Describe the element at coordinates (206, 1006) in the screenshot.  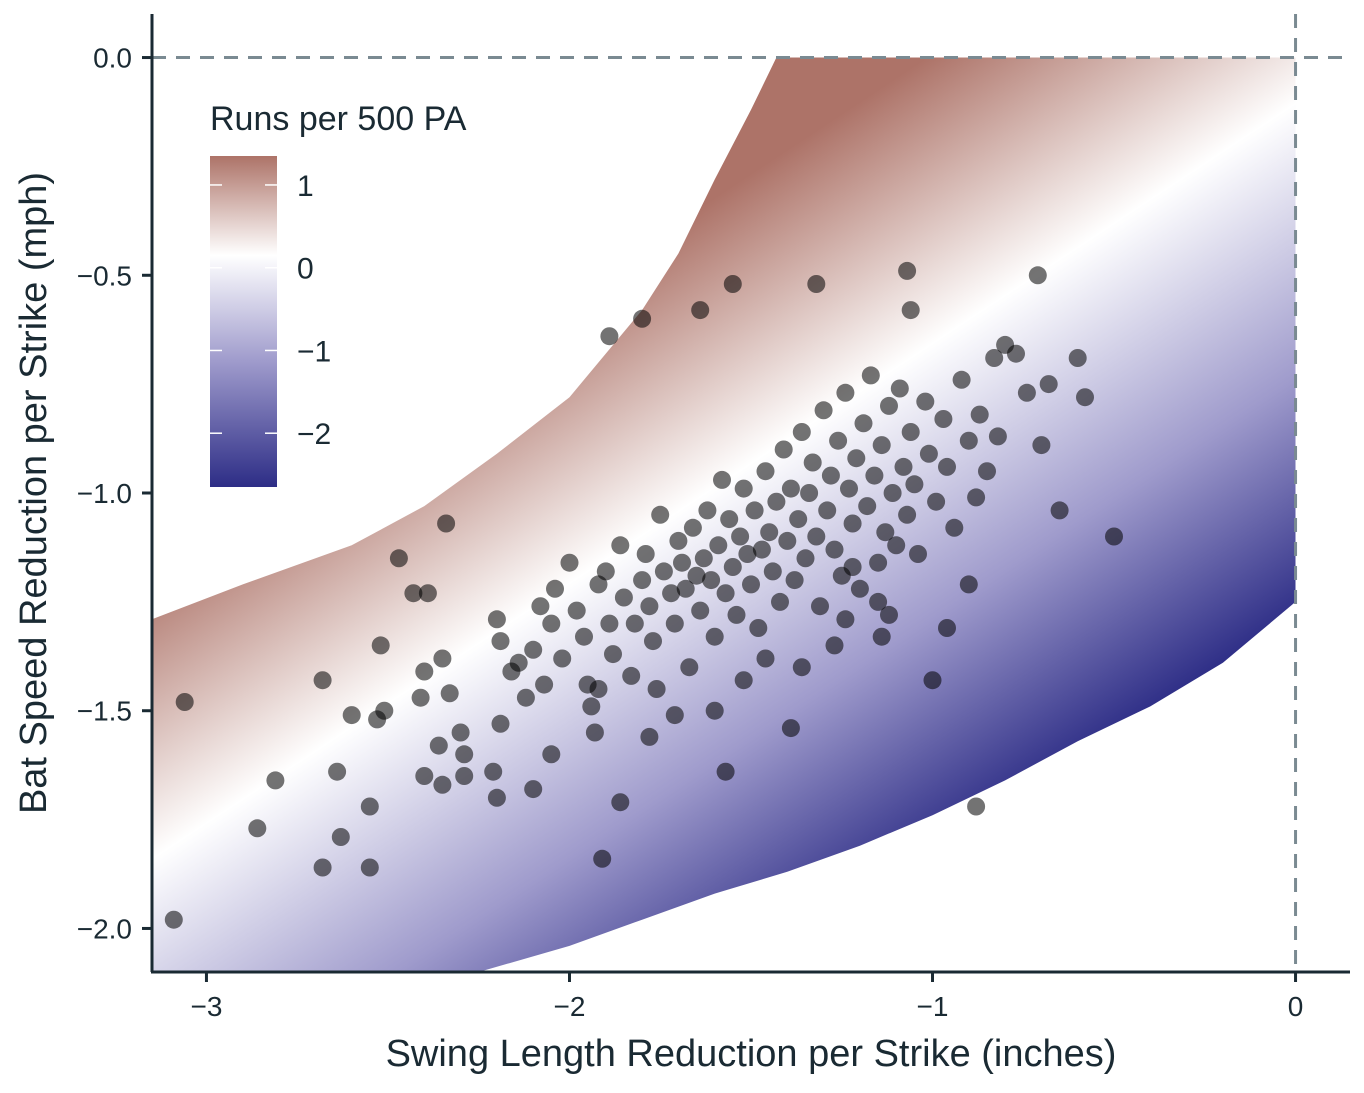
I see `x-tick-label: −3` at that location.